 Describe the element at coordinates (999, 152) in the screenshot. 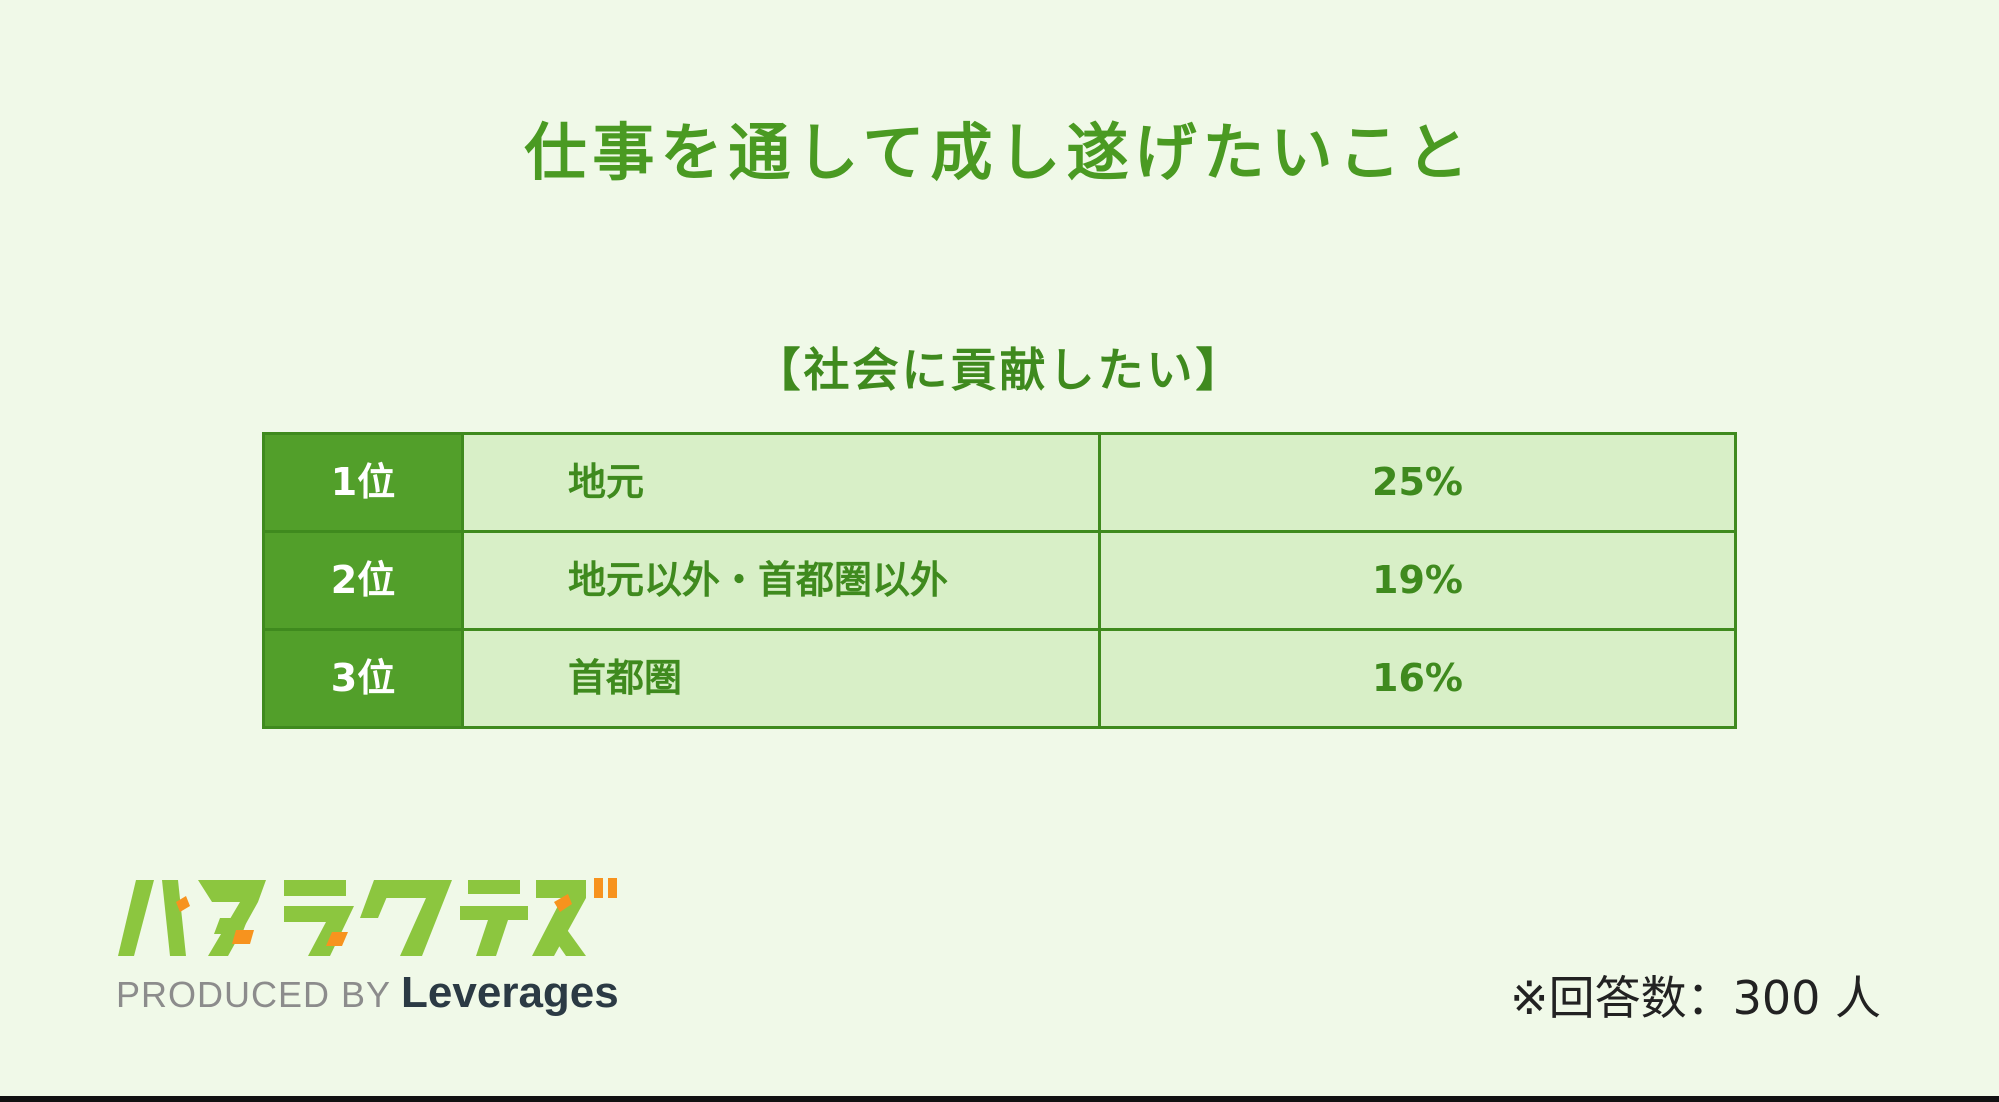

I see `page-title: 仕事を通して成し遂げたいこと` at that location.